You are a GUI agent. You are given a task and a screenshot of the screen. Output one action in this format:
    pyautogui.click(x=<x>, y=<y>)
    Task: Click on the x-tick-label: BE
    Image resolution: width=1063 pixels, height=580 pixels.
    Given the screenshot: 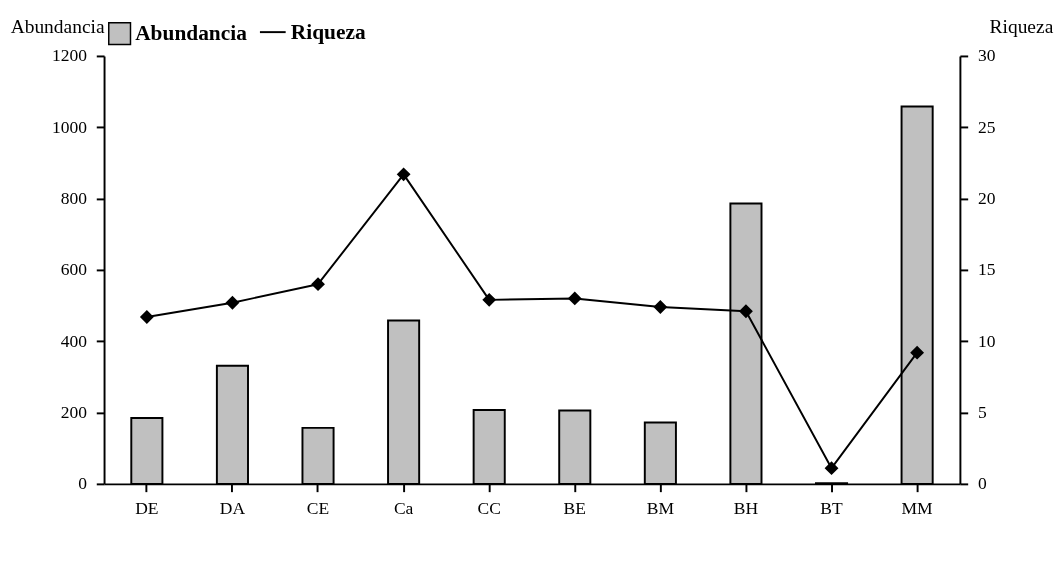 What is the action you would take?
    pyautogui.click(x=574, y=507)
    